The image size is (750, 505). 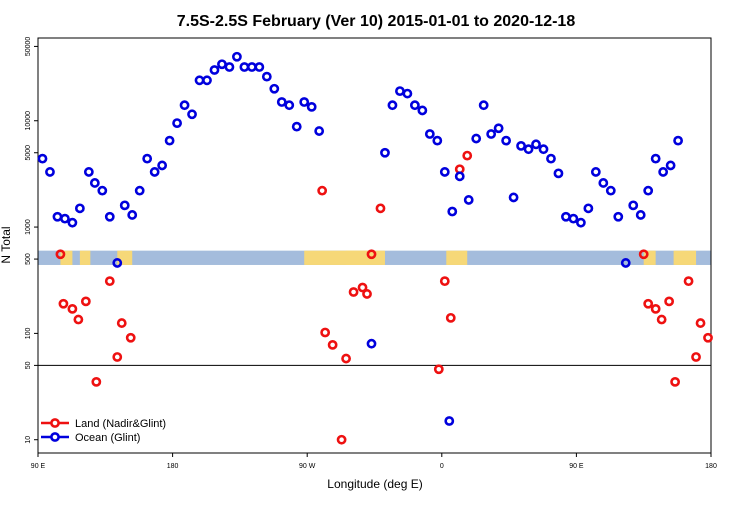 What do you see at coordinates (28, 365) in the screenshot?
I see `y-tick-label: 50` at bounding box center [28, 365].